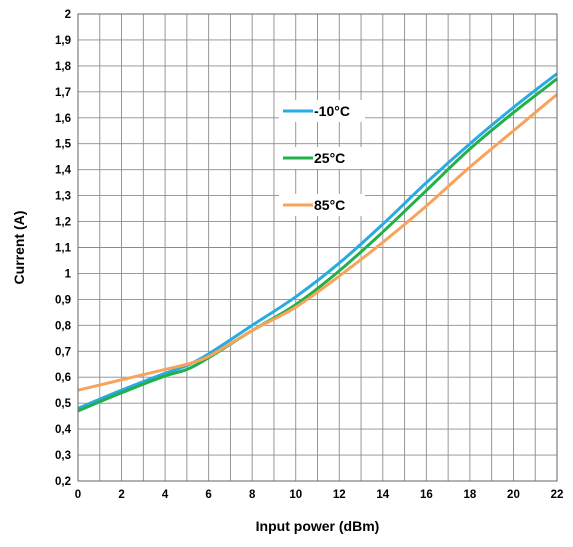 This screenshot has width=573, height=547. What do you see at coordinates (252, 495) in the screenshot?
I see `x-tick-label: 8` at bounding box center [252, 495].